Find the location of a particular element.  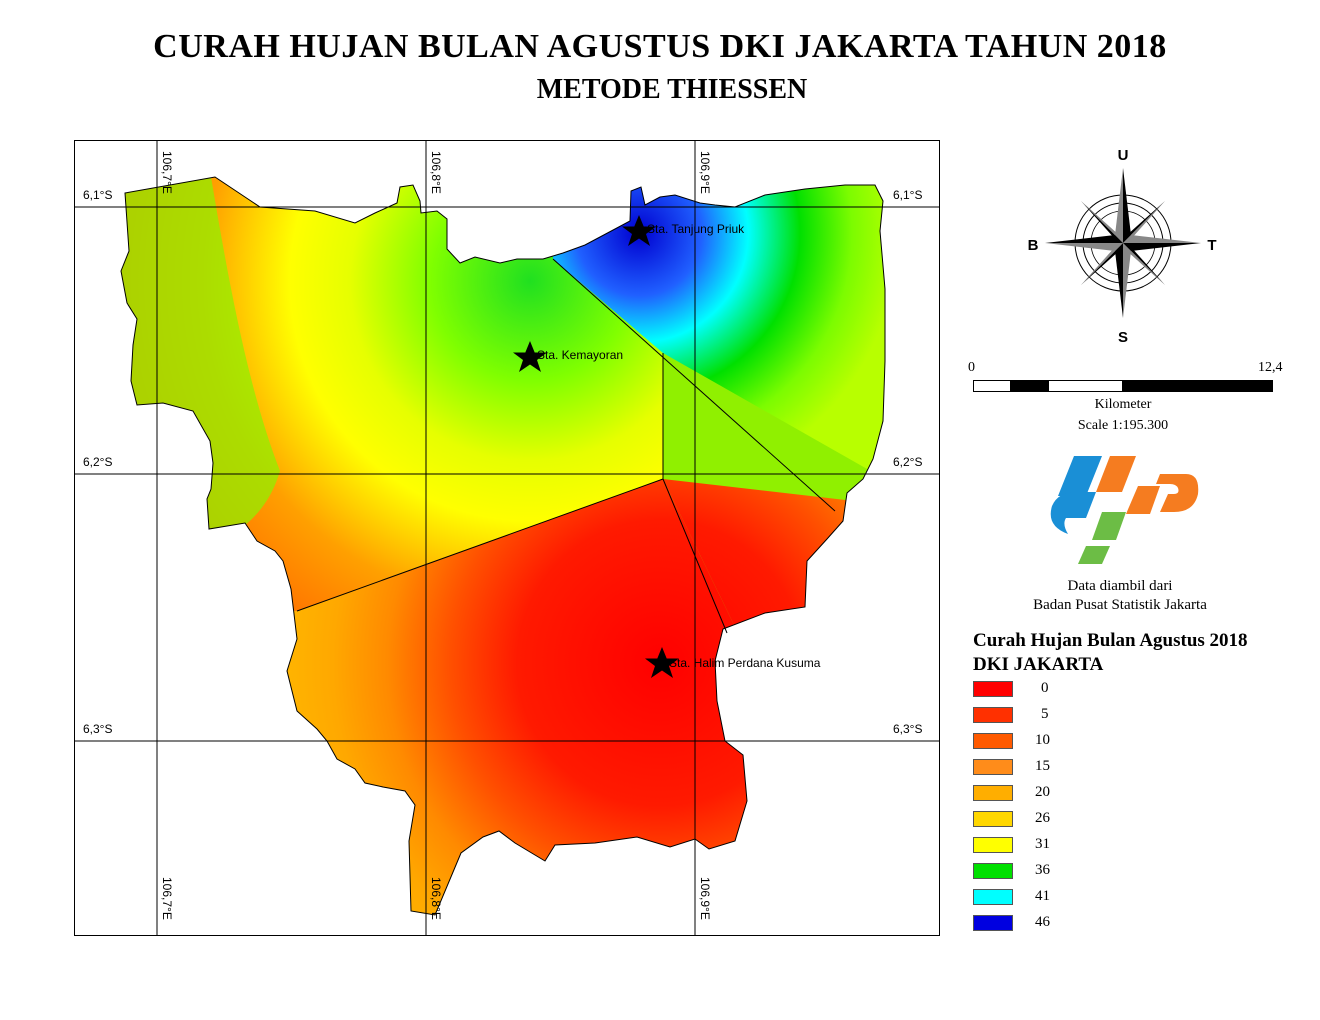

compass-north-label: U is located at coordinates (1123, 155).